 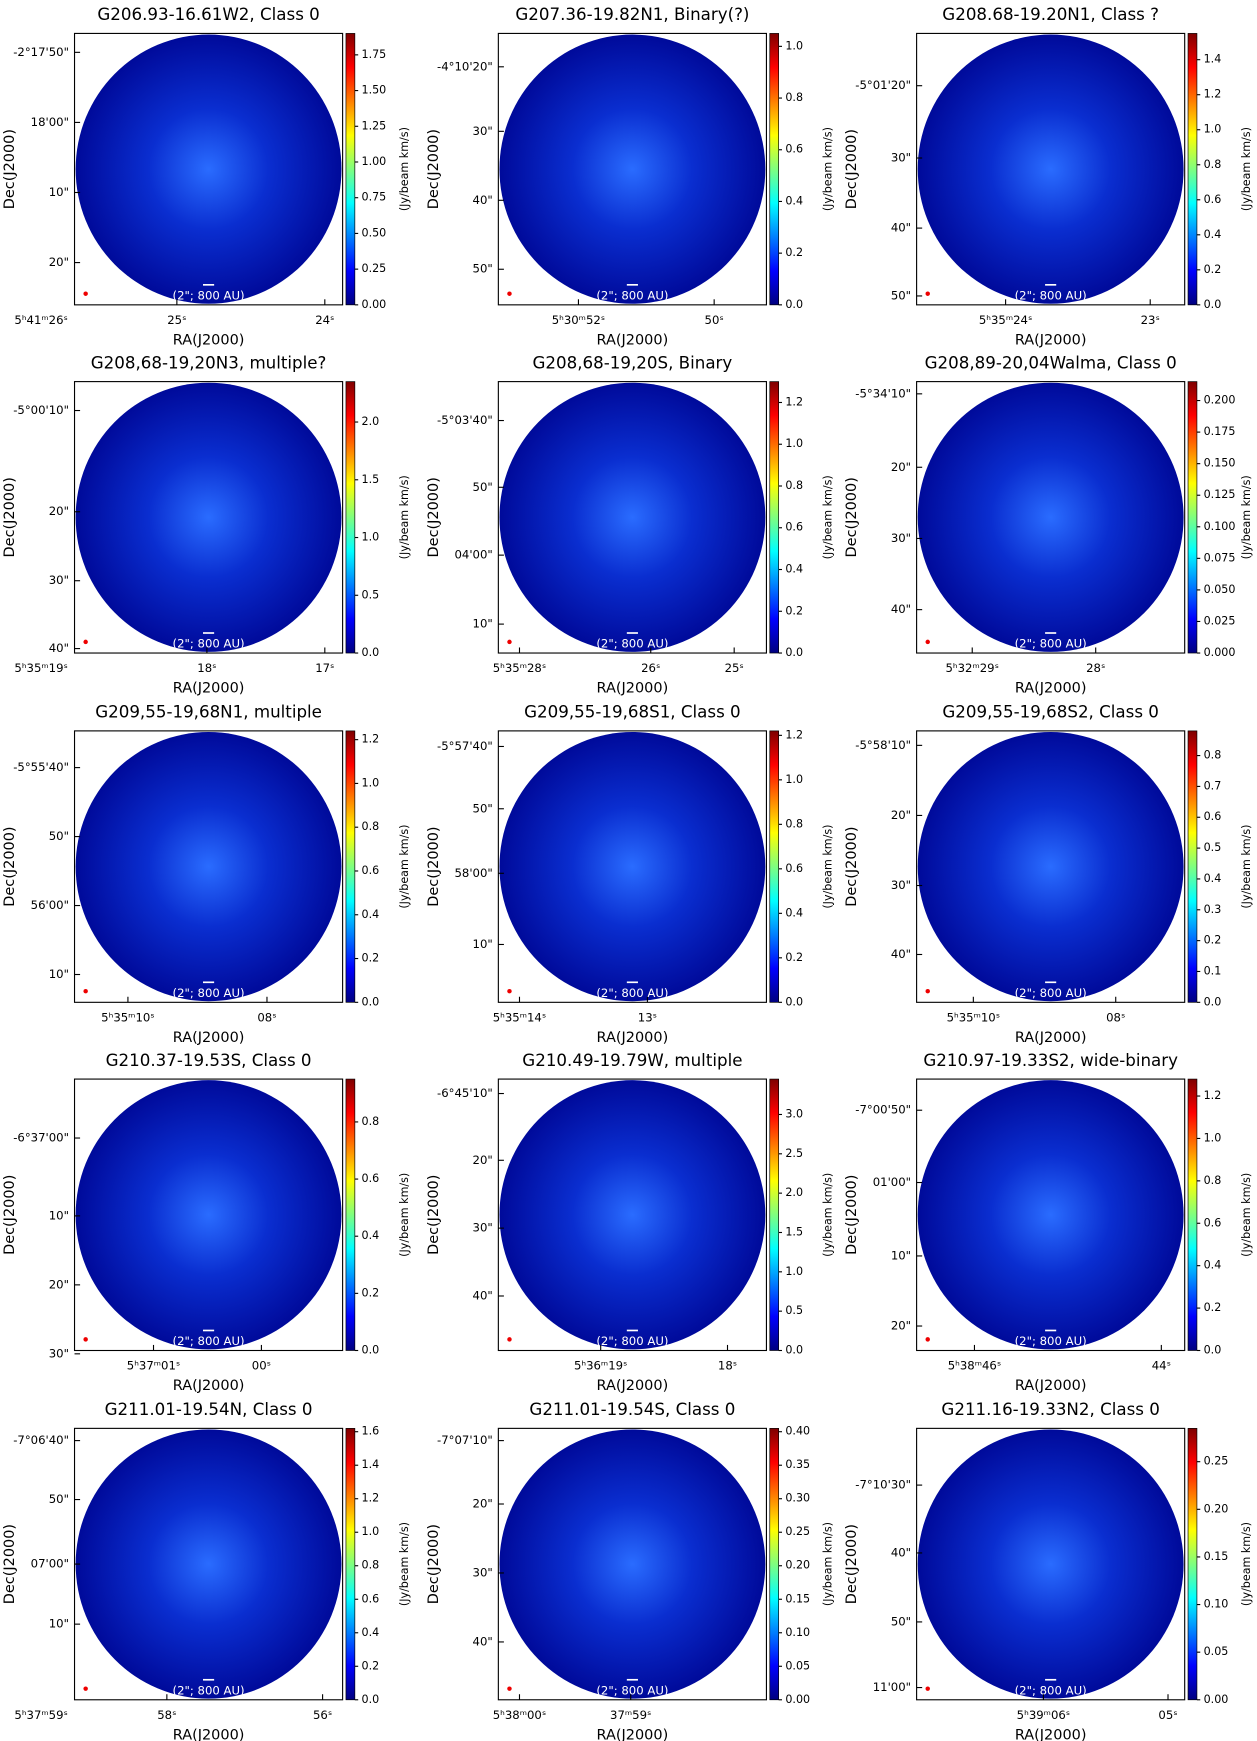 I want to click on panel-title: G211.01-19.54N, Class 0, so click(x=209, y=1409).